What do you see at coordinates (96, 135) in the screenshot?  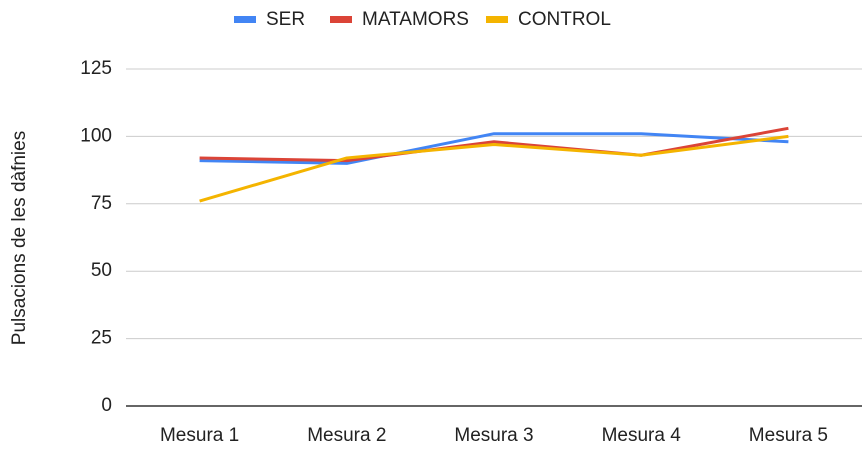 I see `y-tick-label: 100` at bounding box center [96, 135].